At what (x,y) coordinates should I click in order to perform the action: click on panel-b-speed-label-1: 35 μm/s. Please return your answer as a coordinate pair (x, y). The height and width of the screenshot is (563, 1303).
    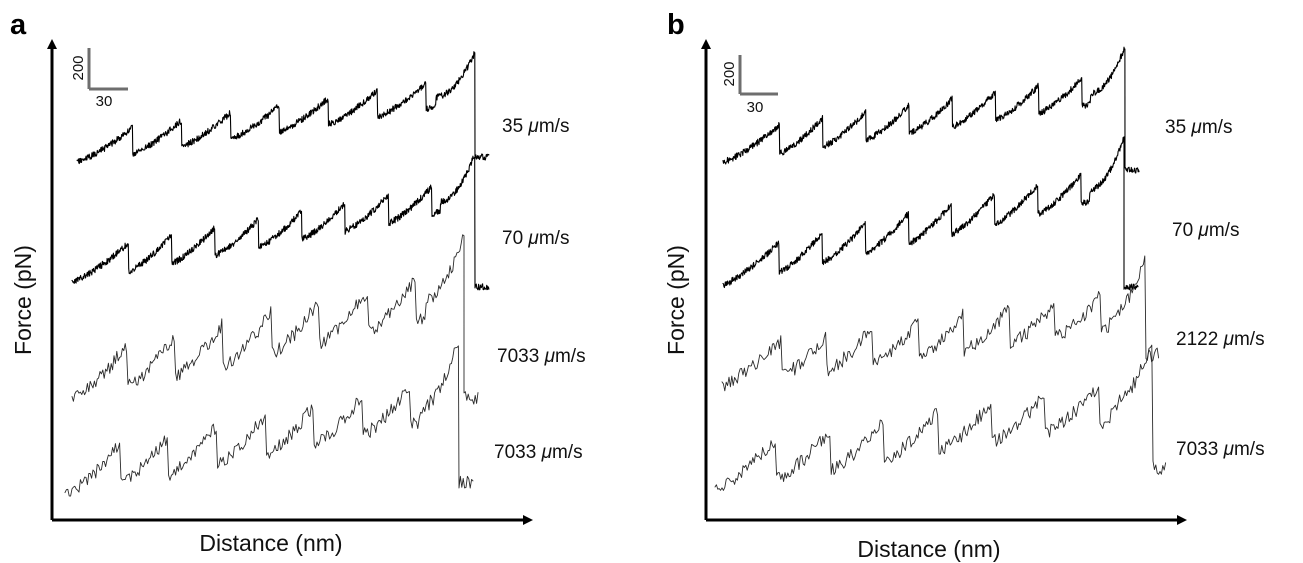
    Looking at the image, I should click on (1198, 127).